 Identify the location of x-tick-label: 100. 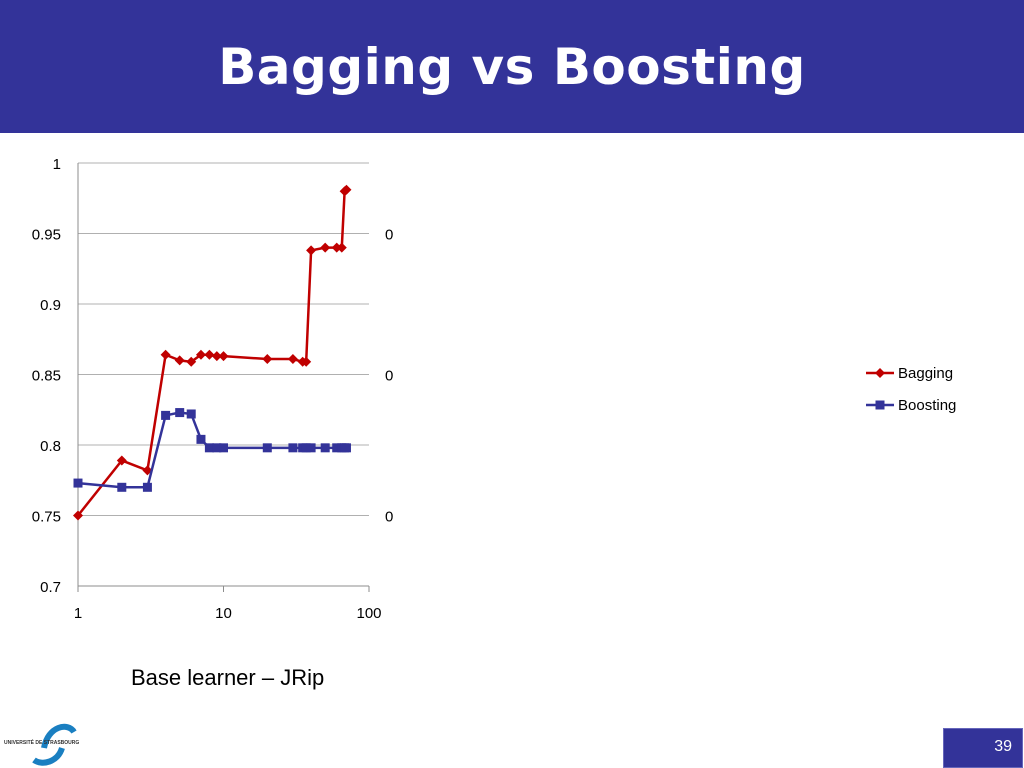
(368, 613).